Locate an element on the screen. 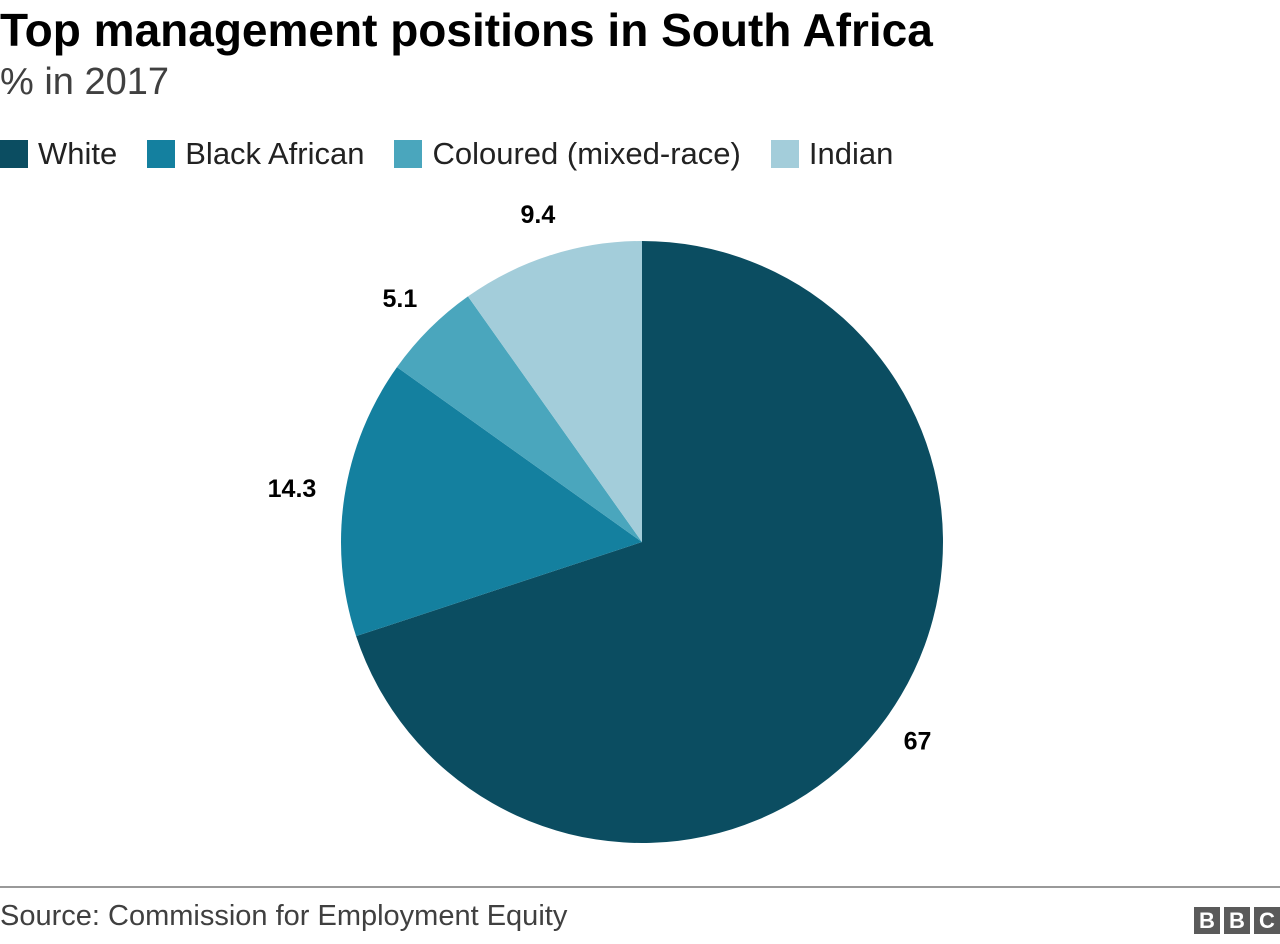  legend-item-black-african: Black African is located at coordinates (255, 154).